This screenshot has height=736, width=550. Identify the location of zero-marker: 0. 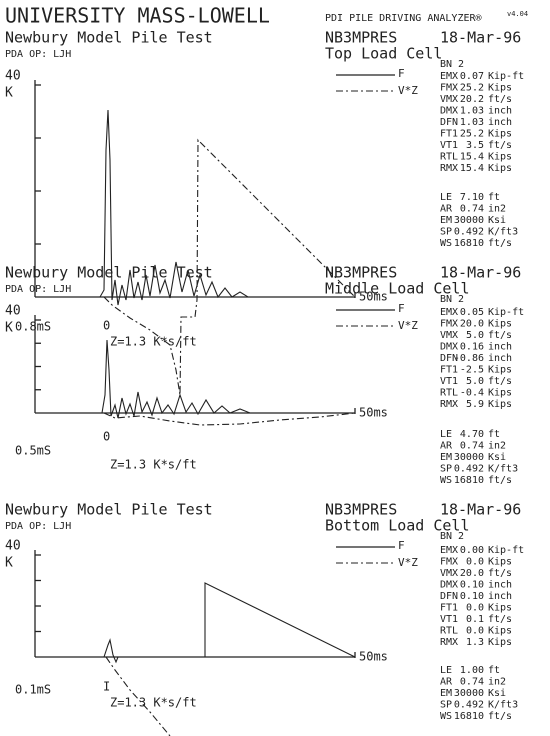
(106, 326).